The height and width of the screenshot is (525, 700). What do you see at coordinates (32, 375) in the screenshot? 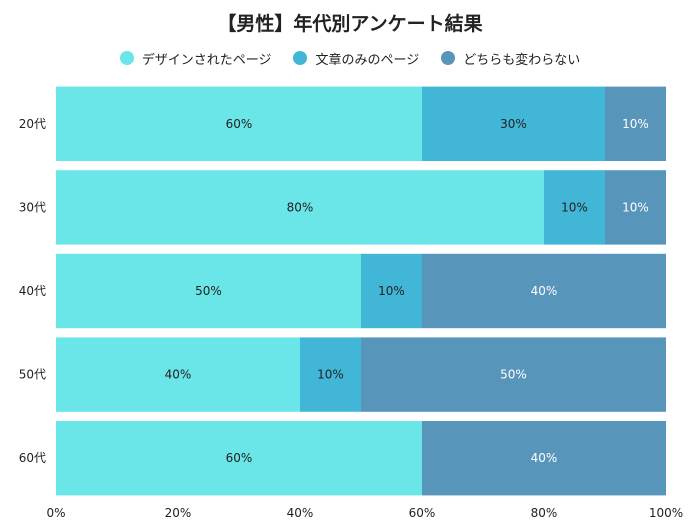
I see `category-label-4: 50代` at bounding box center [32, 375].